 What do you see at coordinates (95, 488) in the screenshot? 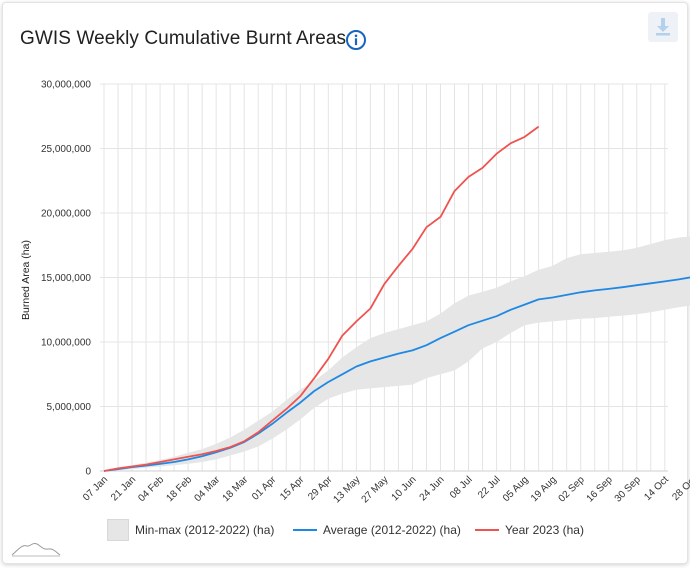
I see `x-tick-label: 07 Jan` at bounding box center [95, 488].